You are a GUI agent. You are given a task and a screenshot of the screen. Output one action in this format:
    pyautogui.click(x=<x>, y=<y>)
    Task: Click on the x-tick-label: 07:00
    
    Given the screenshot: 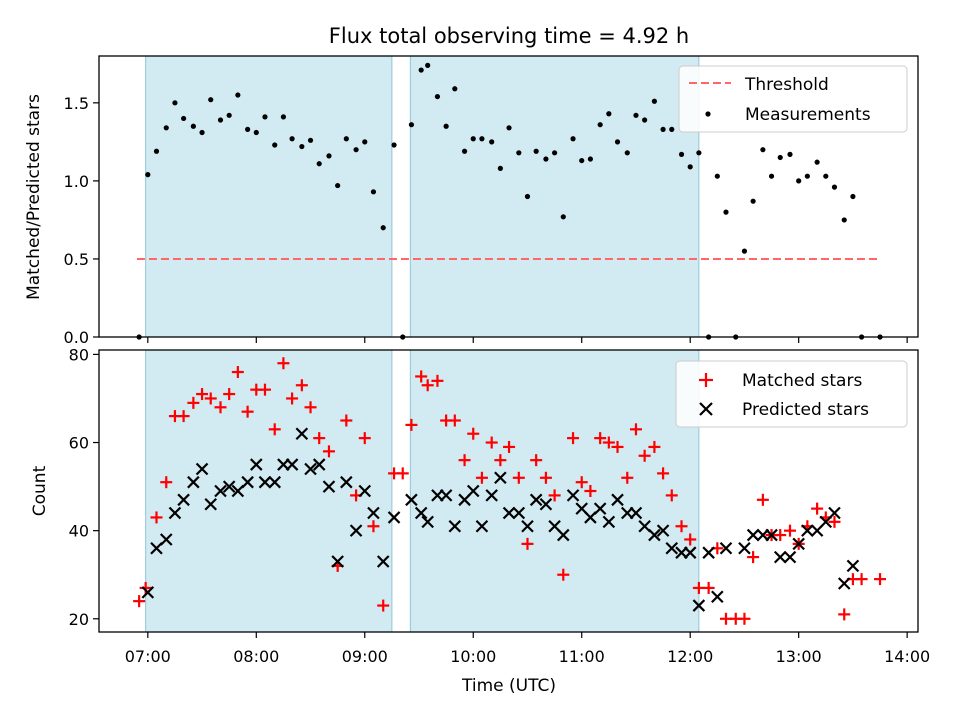 What is the action you would take?
    pyautogui.click(x=148, y=656)
    